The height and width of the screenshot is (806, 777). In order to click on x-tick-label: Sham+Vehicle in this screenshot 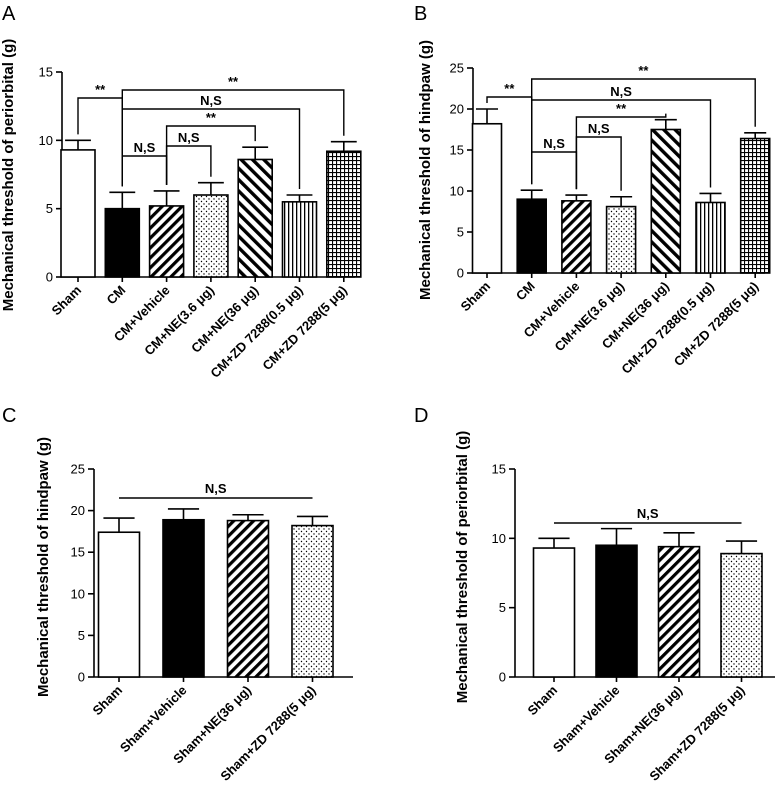, I will do `click(153, 719)`.